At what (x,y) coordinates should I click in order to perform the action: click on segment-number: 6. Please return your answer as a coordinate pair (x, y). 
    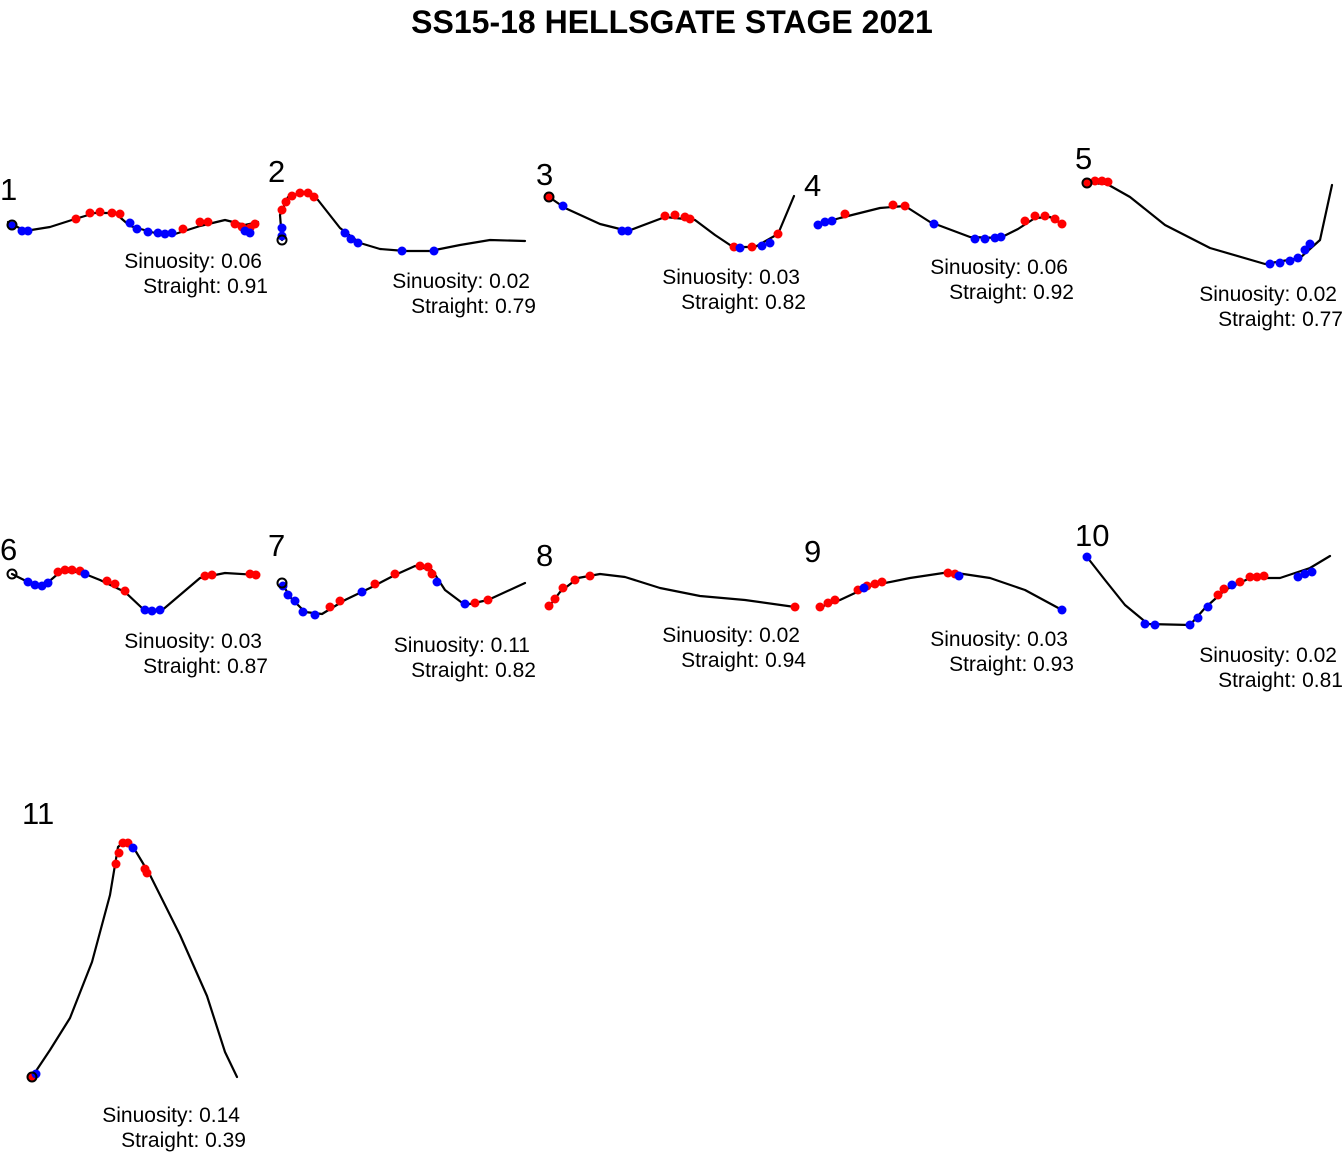
    Looking at the image, I should click on (8, 549).